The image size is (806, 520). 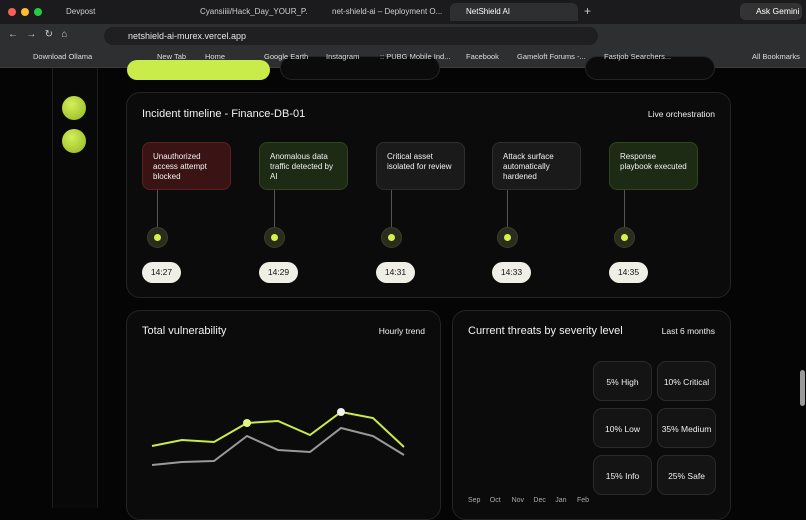 What do you see at coordinates (286, 56) in the screenshot?
I see `bookmark: Google Earth` at bounding box center [286, 56].